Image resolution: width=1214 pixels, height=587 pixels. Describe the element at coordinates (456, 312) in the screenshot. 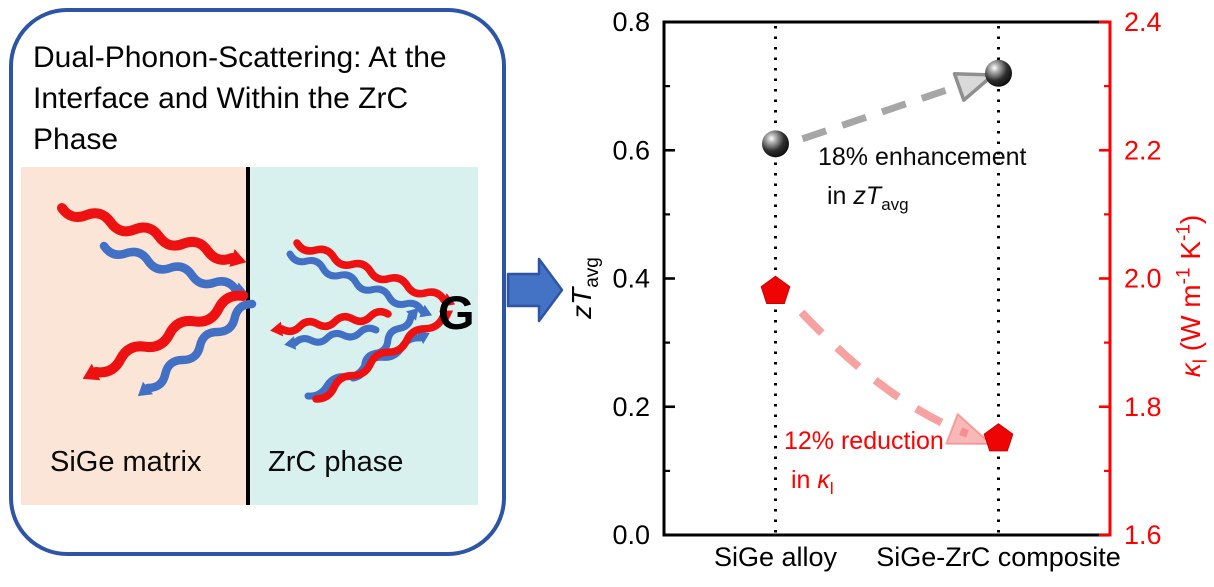

I see `g-point-label: G` at that location.